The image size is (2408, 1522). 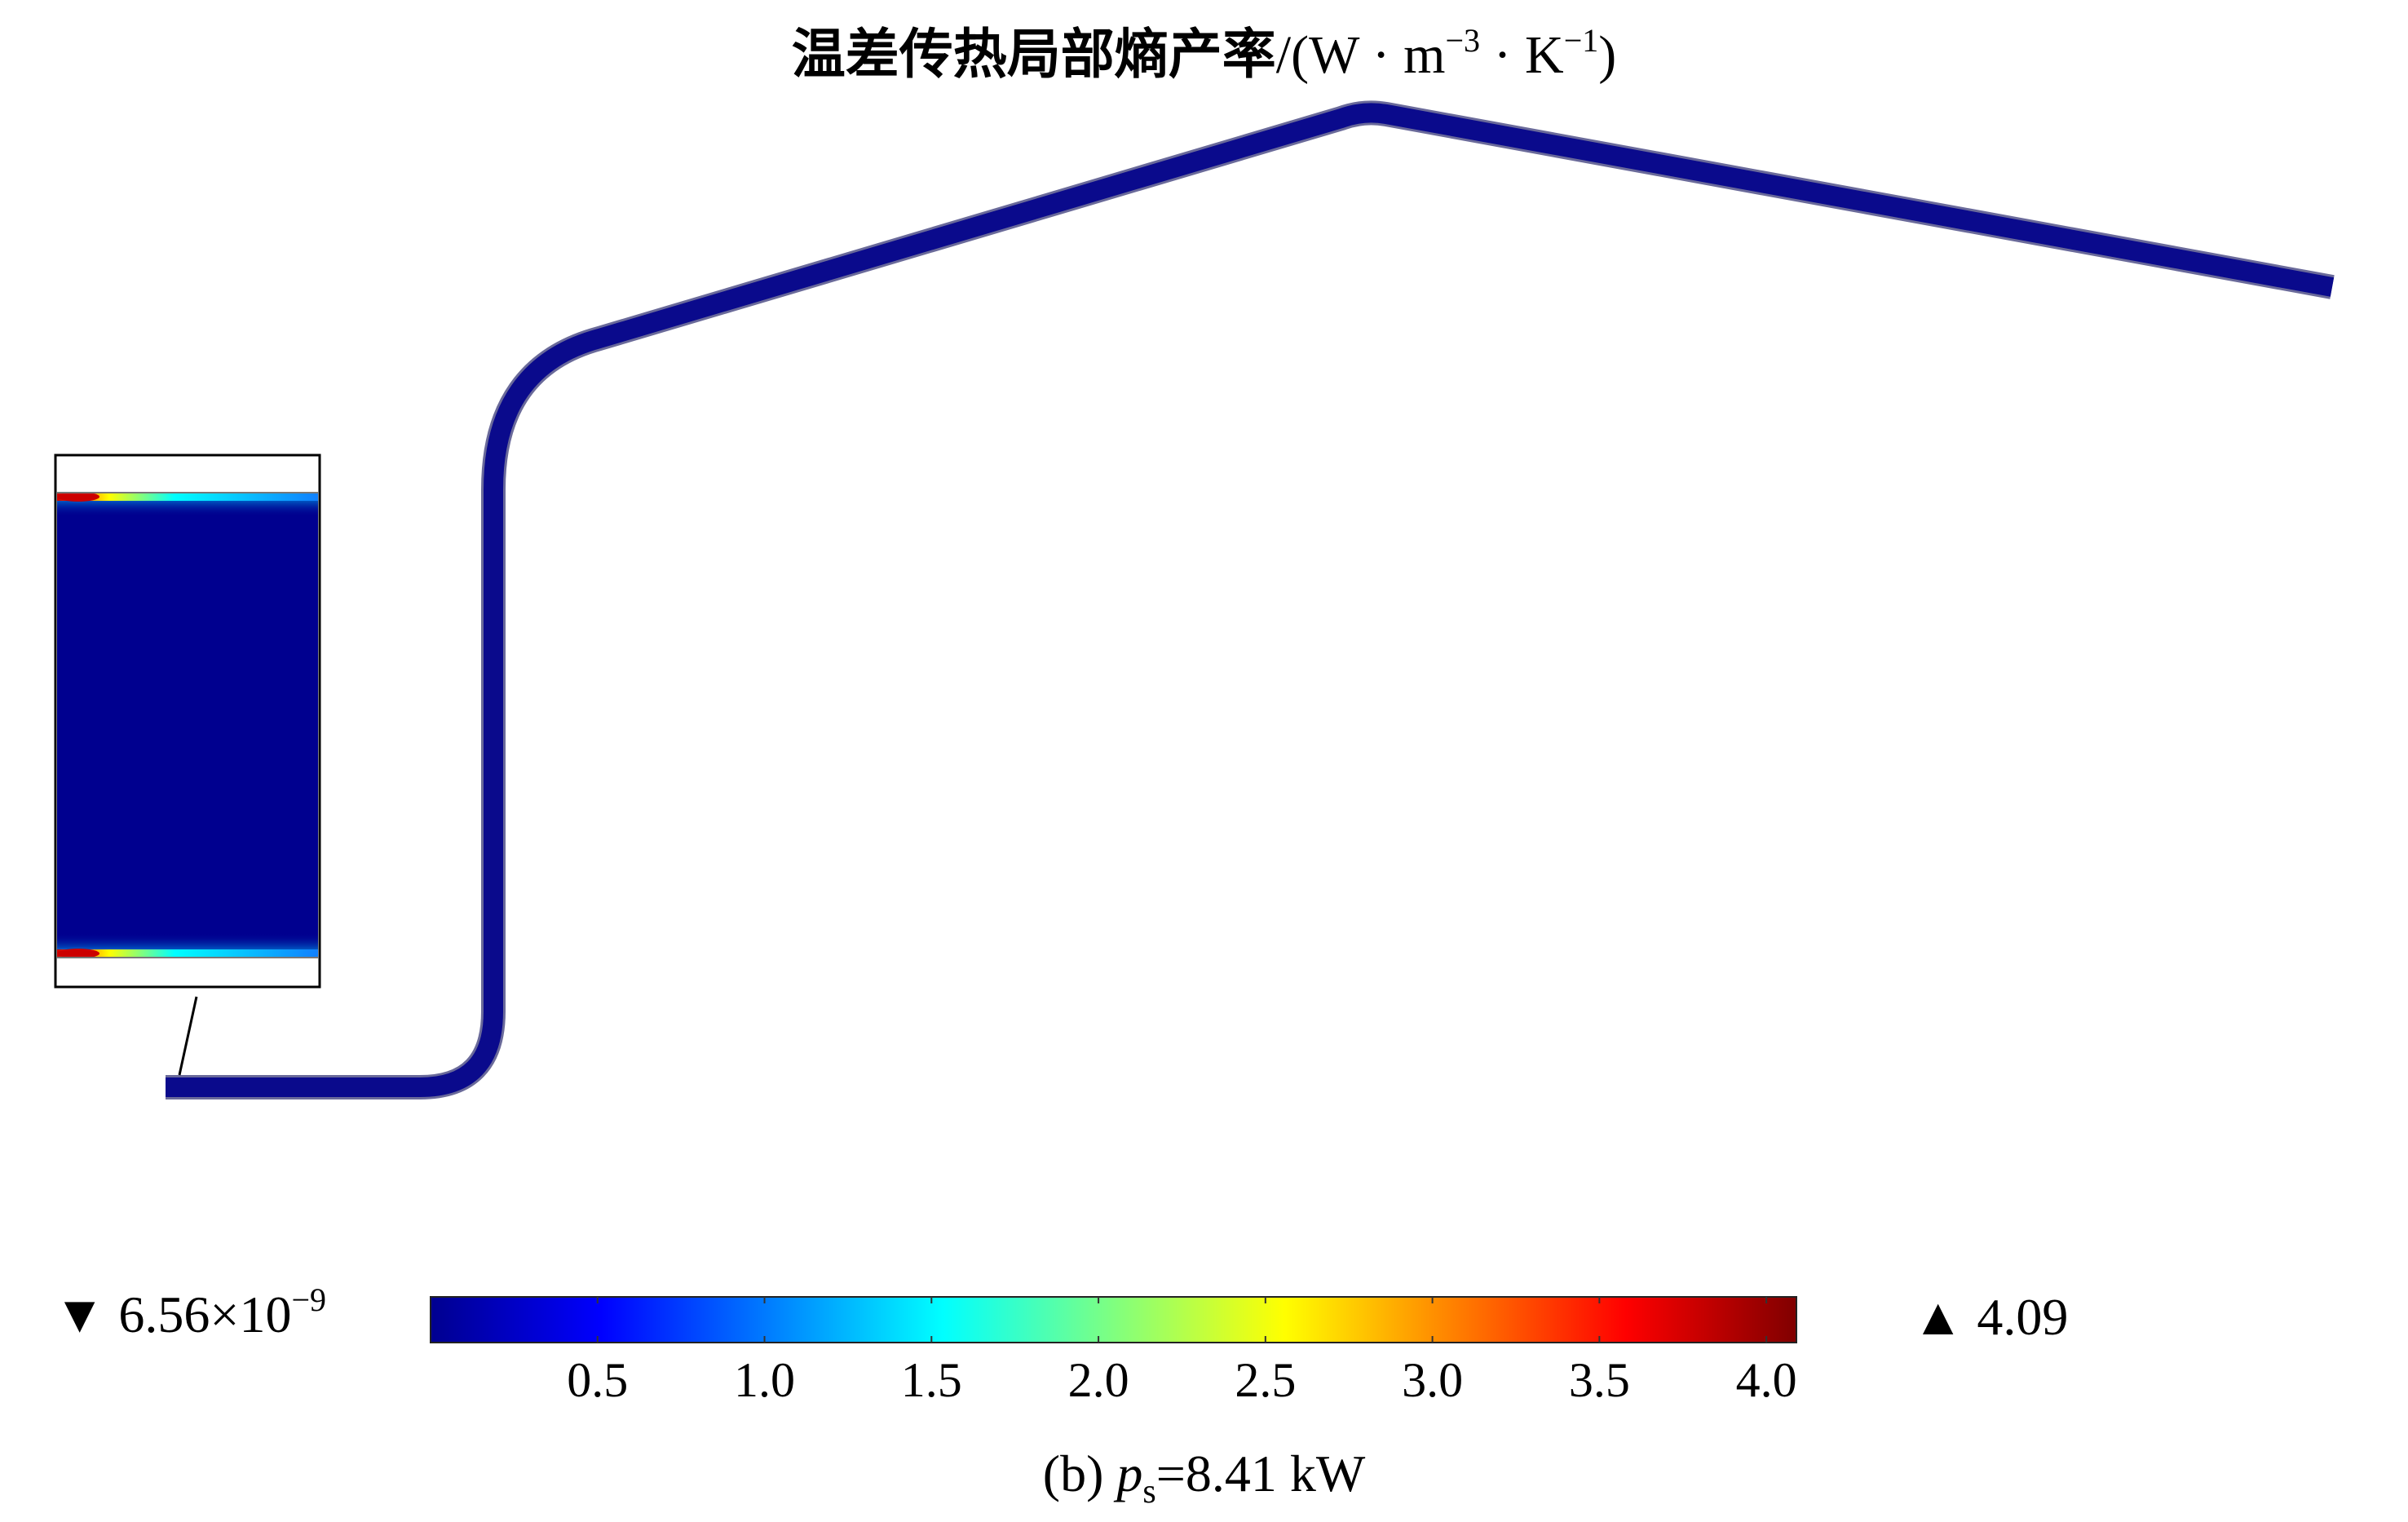 I want to click on colorbar-min-label: ▼ 6.56×10−9, so click(x=190, y=1313).